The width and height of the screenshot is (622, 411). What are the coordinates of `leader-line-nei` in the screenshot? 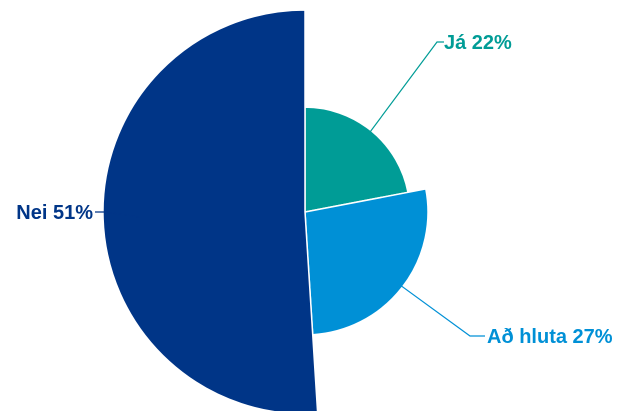 It's located at (117, 214).